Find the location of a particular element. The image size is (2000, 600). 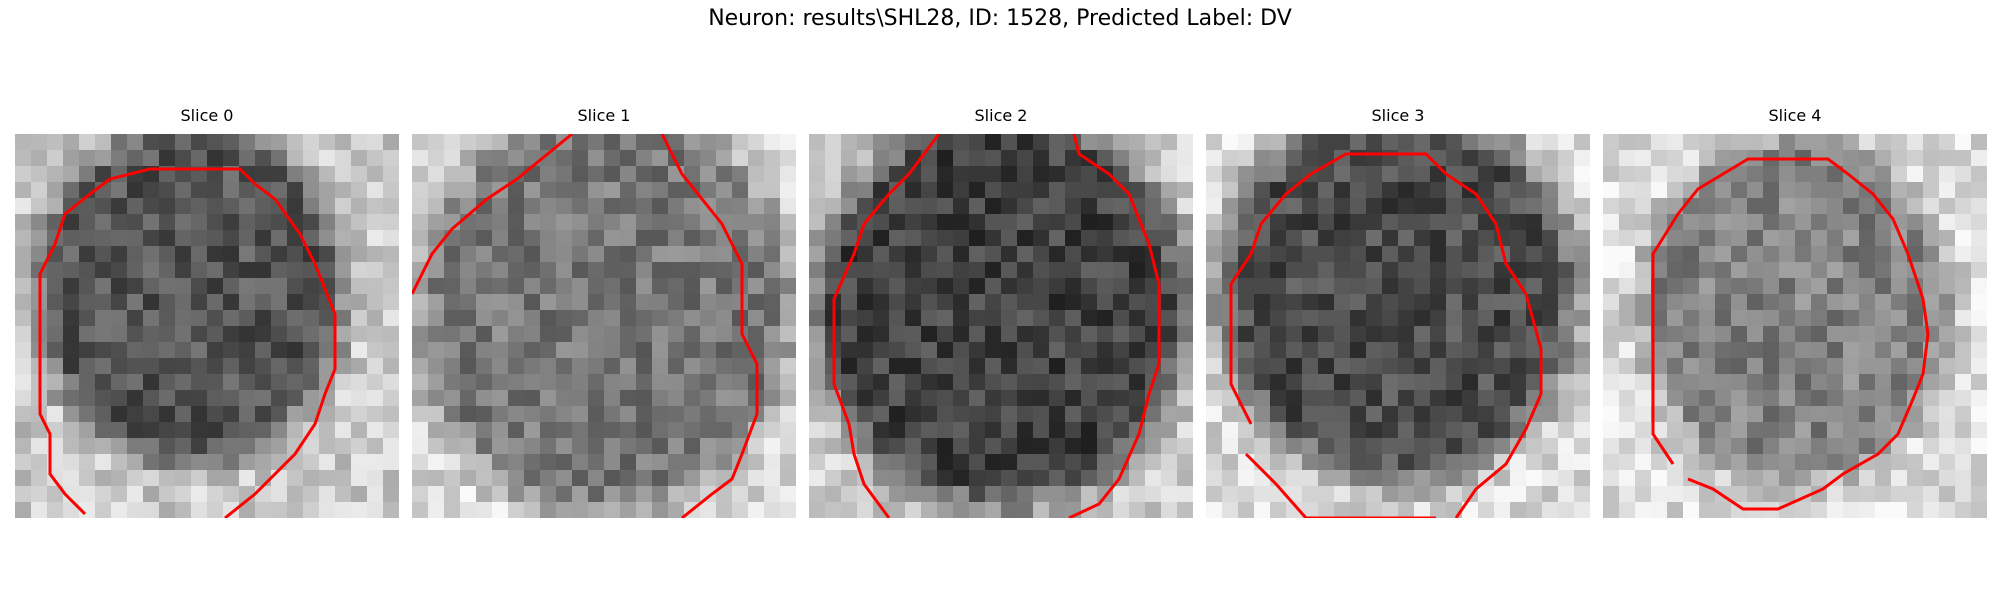

slice-title: Slice 4 is located at coordinates (1795, 115).